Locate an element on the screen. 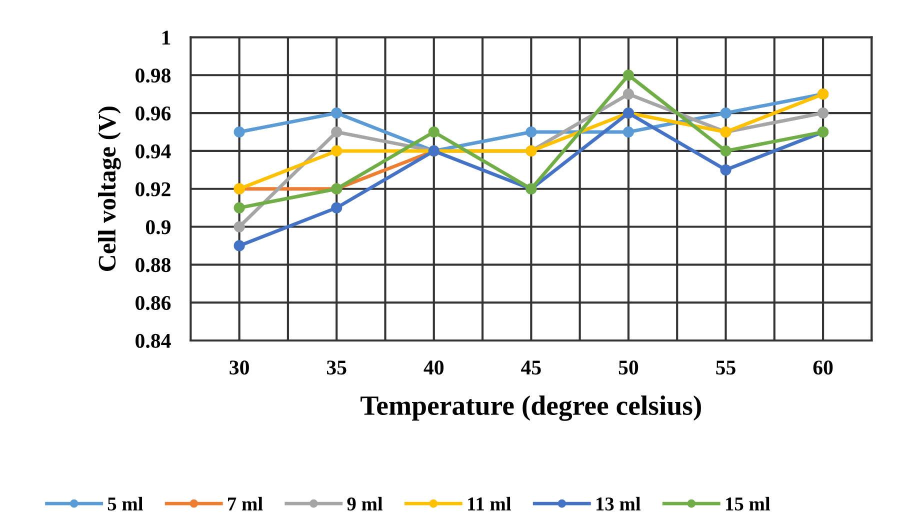 The image size is (908, 532). x-tick-label: 35 is located at coordinates (336, 367).